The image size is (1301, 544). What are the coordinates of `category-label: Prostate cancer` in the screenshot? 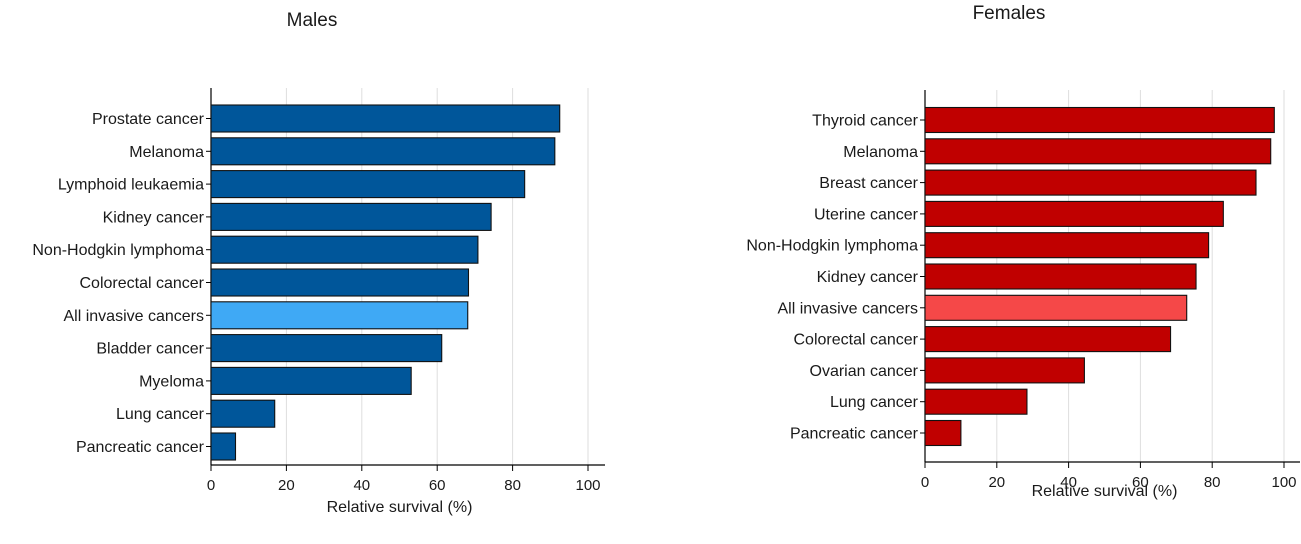 It's located at (148, 119).